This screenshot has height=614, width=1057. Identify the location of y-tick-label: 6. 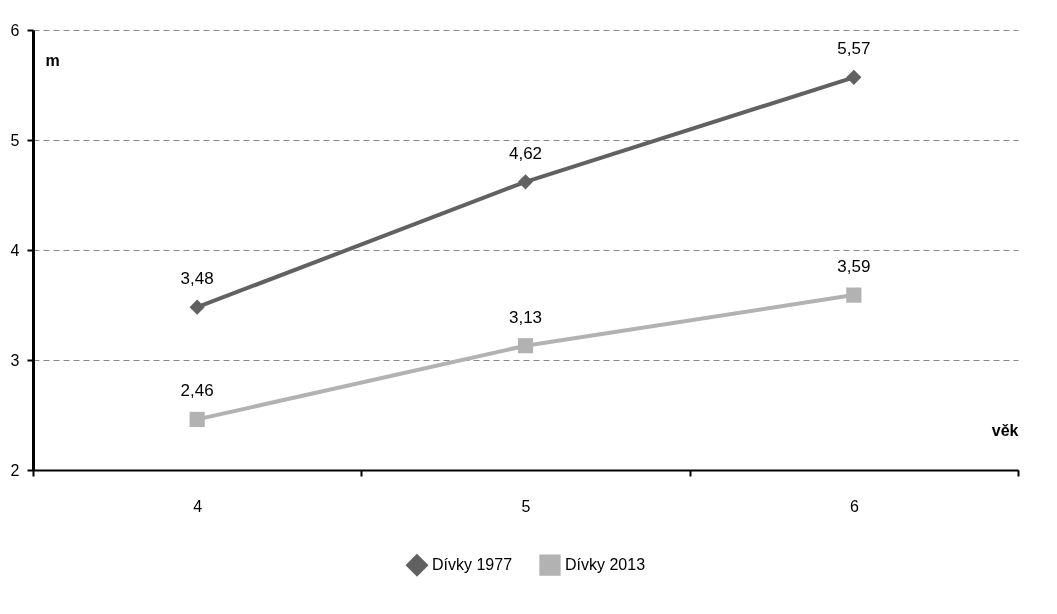
(15, 30).